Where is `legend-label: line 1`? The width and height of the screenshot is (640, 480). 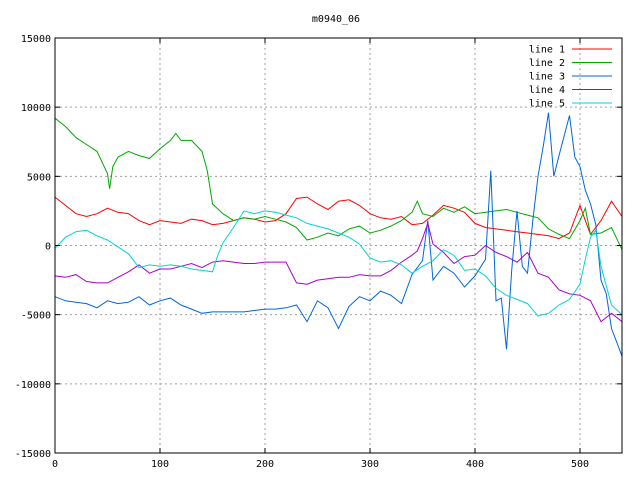 legend-label: line 1 is located at coordinates (547, 50).